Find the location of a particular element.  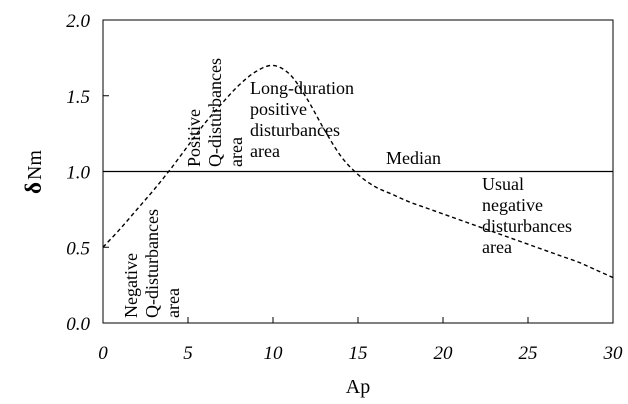

y-axis-symbol: δ is located at coordinates (33, 188).